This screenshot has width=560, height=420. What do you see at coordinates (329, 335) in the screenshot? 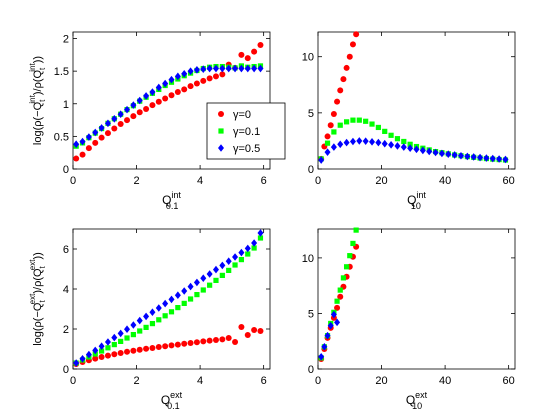
I see `series-blue` at bounding box center [329, 335].